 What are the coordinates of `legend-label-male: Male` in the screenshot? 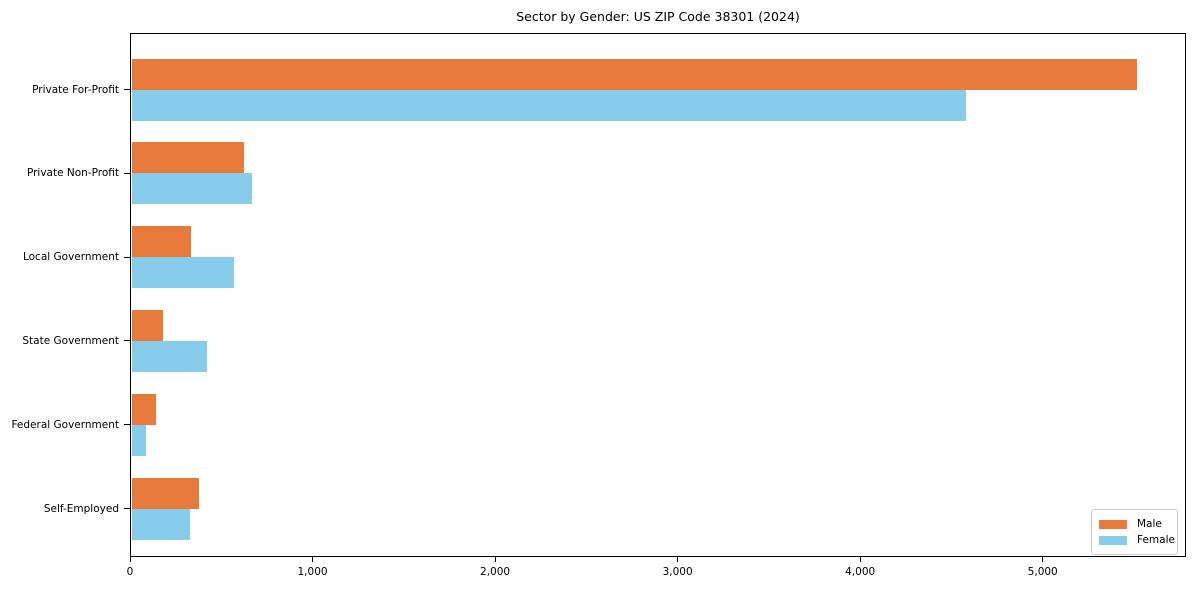 It's located at (1149, 524).